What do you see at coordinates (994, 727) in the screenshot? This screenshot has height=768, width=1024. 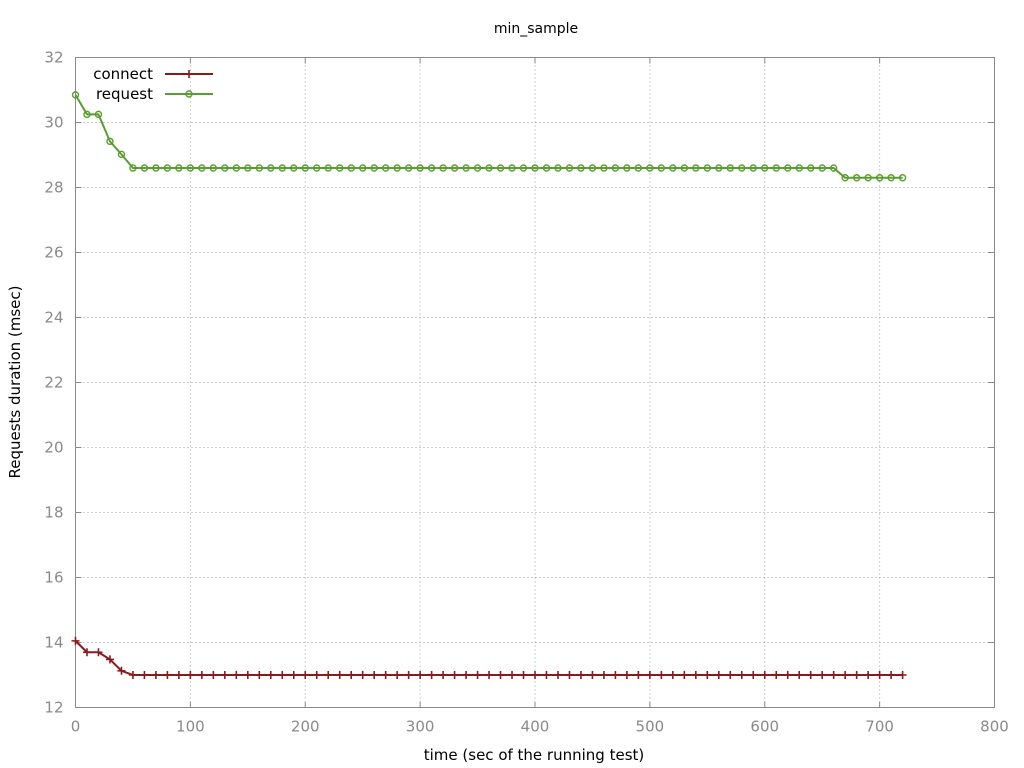 I see `x-tick-label: 800` at bounding box center [994, 727].